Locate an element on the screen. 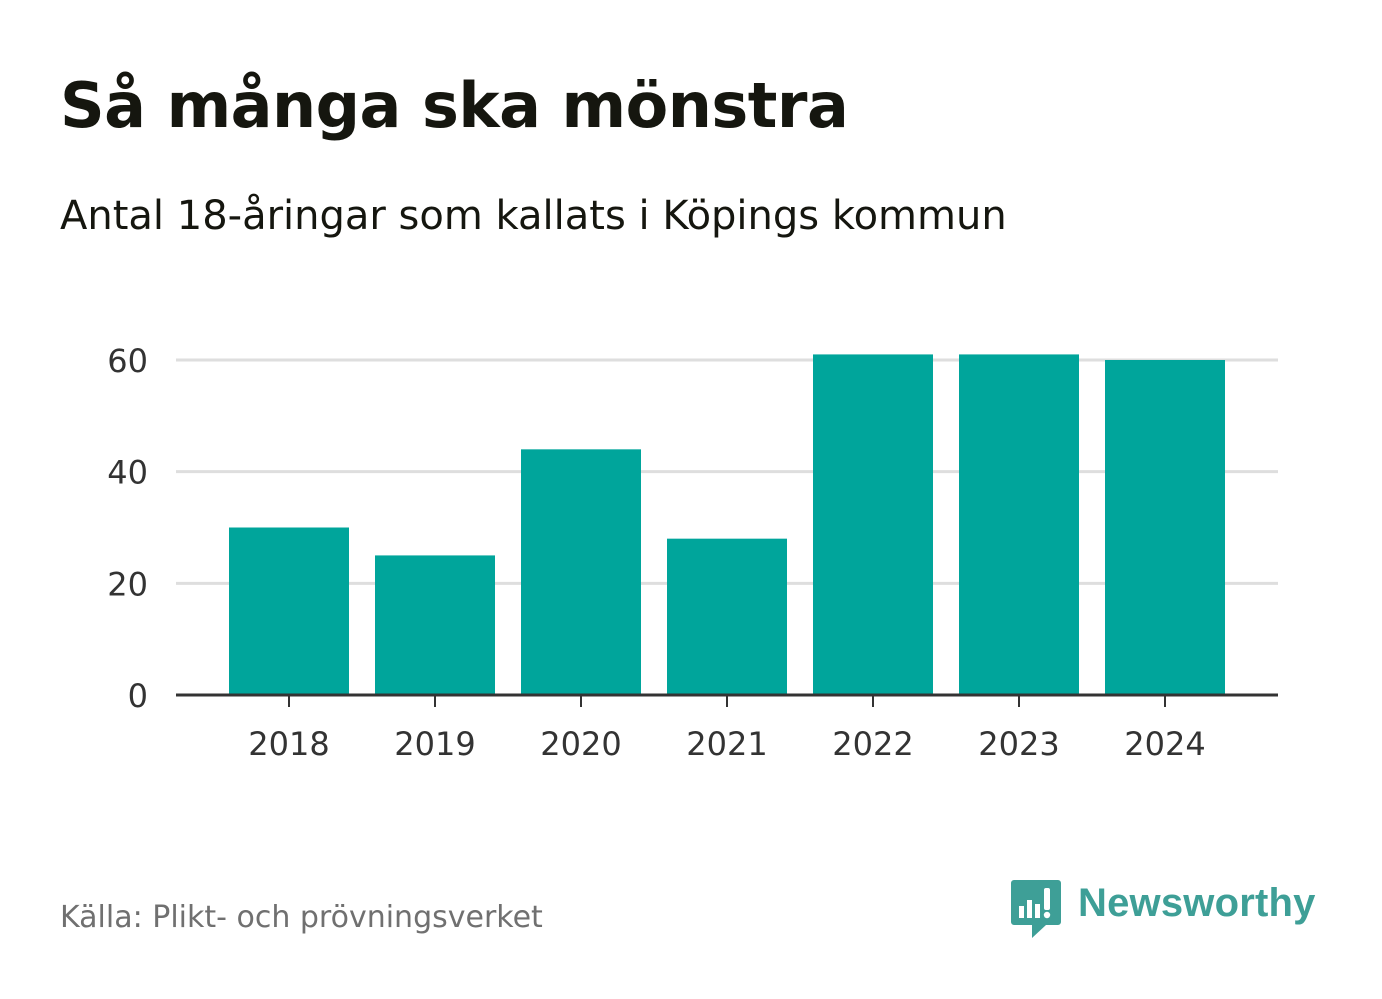 The height and width of the screenshot is (999, 1382). y-tick-label: 60 is located at coordinates (127, 361).